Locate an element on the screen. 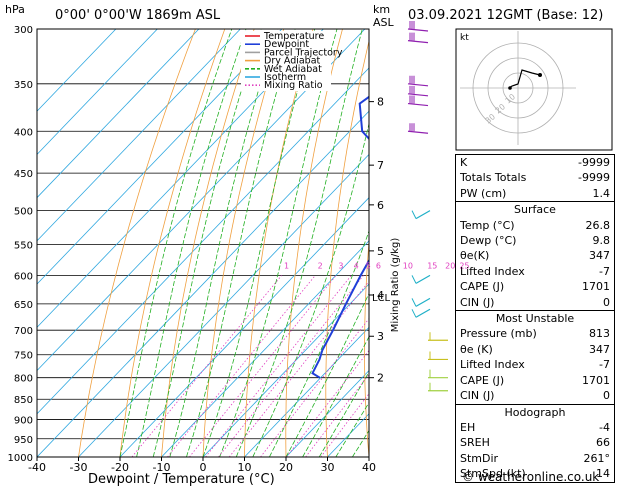 The image size is (629, 487). stmspd-row: StmSpd (kt)14 is located at coordinates (535, 473).